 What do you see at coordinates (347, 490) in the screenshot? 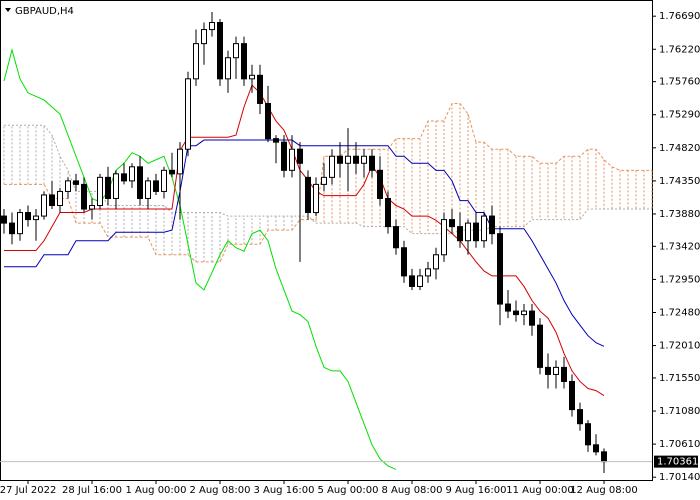
I see `x-tick-label: 5 Aug 00:00` at bounding box center [347, 490].